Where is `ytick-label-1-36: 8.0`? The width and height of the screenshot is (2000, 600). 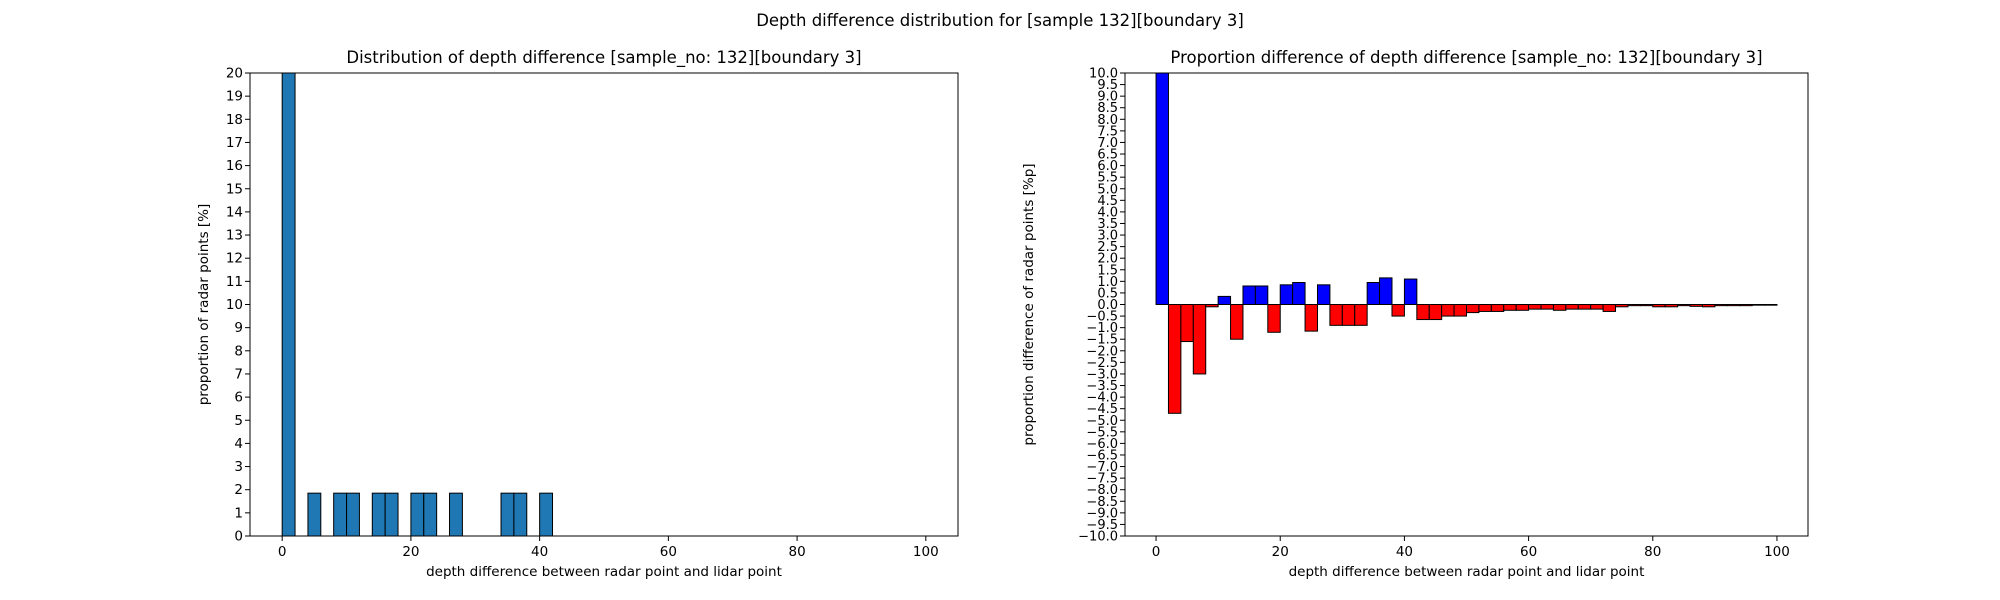
ytick-label-1-36: 8.0 is located at coordinates (1107, 120).